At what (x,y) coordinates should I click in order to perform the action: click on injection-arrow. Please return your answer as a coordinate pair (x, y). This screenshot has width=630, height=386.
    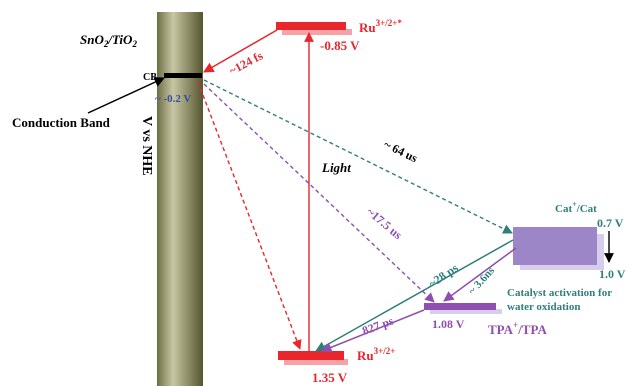
    Looking at the image, I should click on (240, 51).